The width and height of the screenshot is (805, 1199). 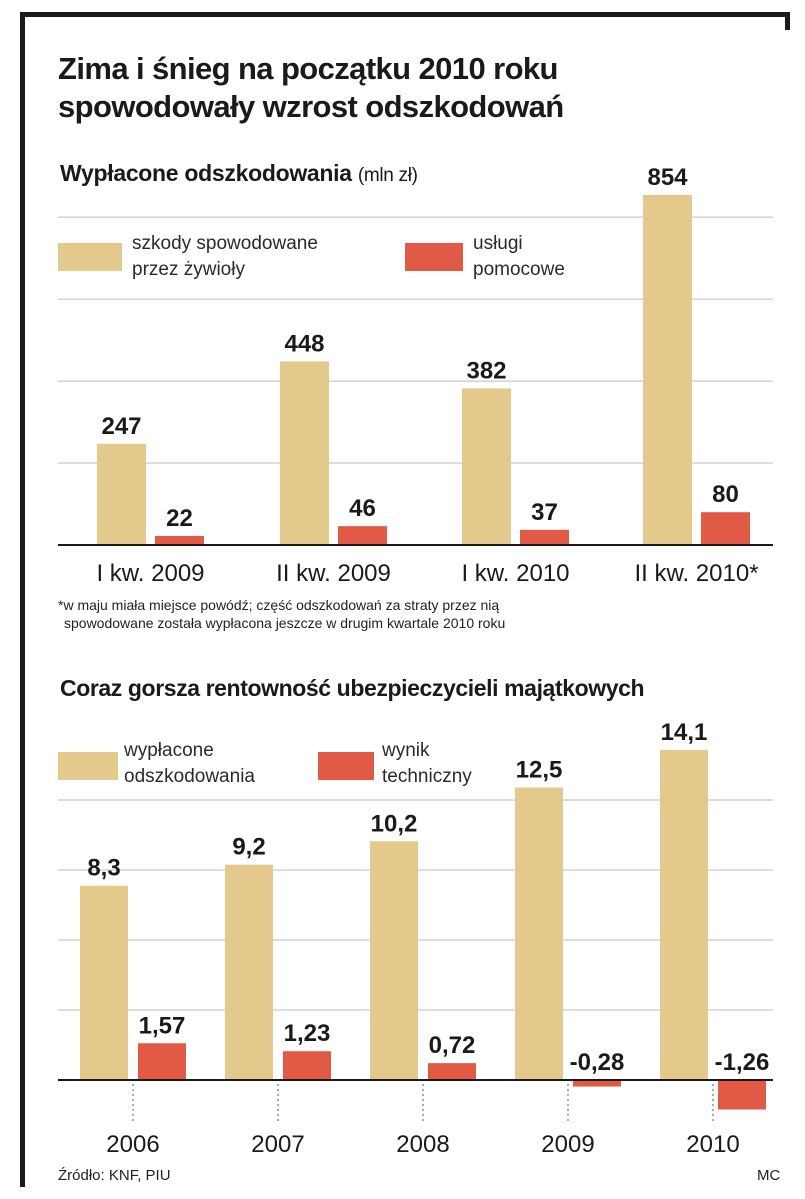 I want to click on chart1-legend-swatch-disasters, so click(x=90, y=257).